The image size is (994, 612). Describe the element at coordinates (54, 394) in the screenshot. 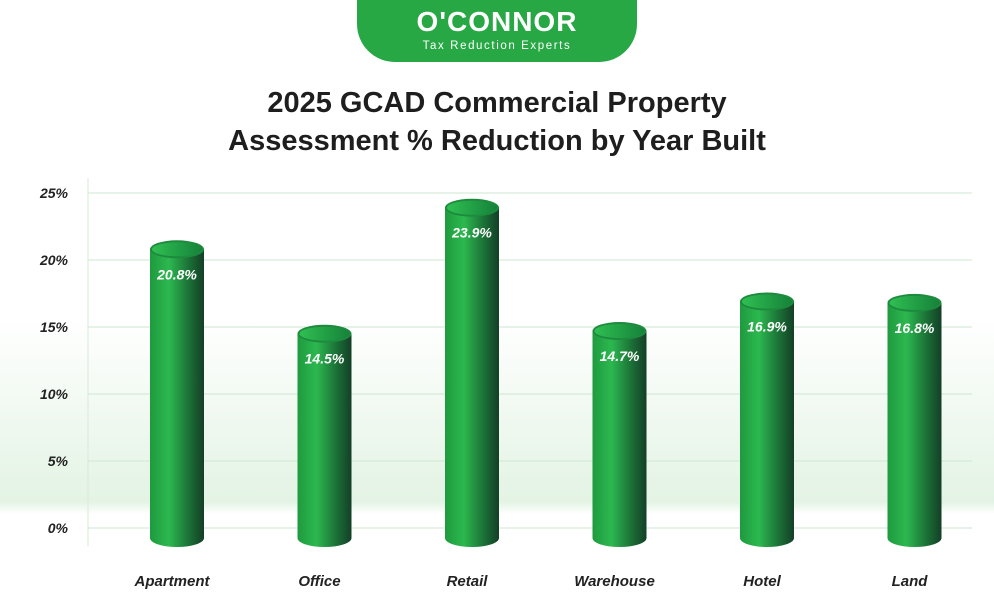

I see `y-tick-label: 10%` at that location.